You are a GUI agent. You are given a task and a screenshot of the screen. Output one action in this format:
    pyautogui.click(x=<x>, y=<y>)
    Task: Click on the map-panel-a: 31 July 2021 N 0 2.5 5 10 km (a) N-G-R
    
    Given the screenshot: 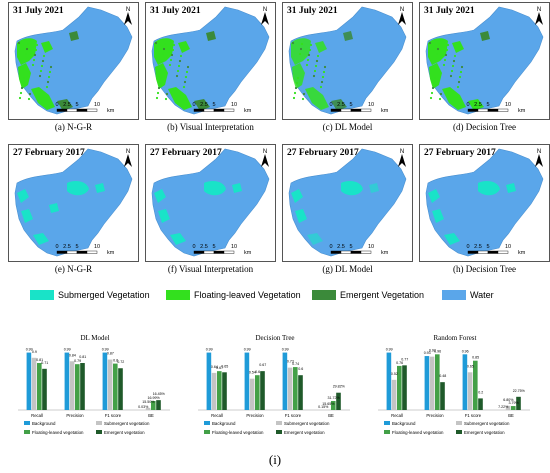 What is the action you would take?
    pyautogui.click(x=73, y=67)
    